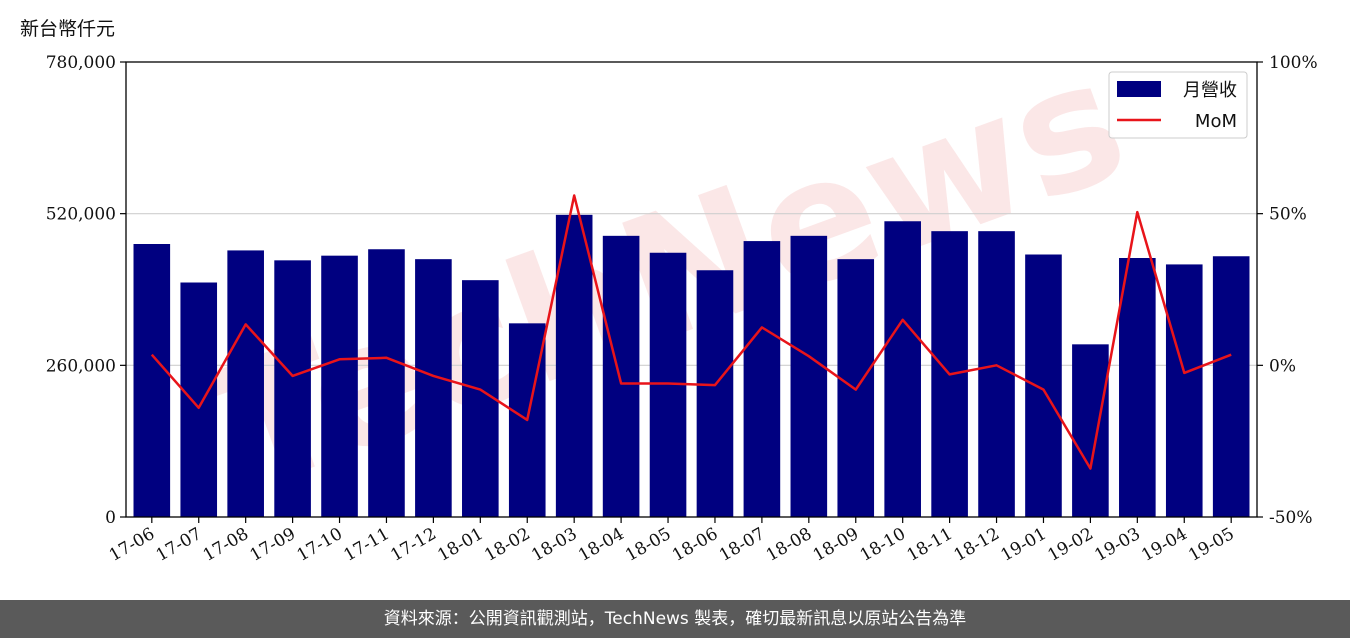 The image size is (1350, 638). I want to click on left-tick-label: 260,000, so click(81, 366).